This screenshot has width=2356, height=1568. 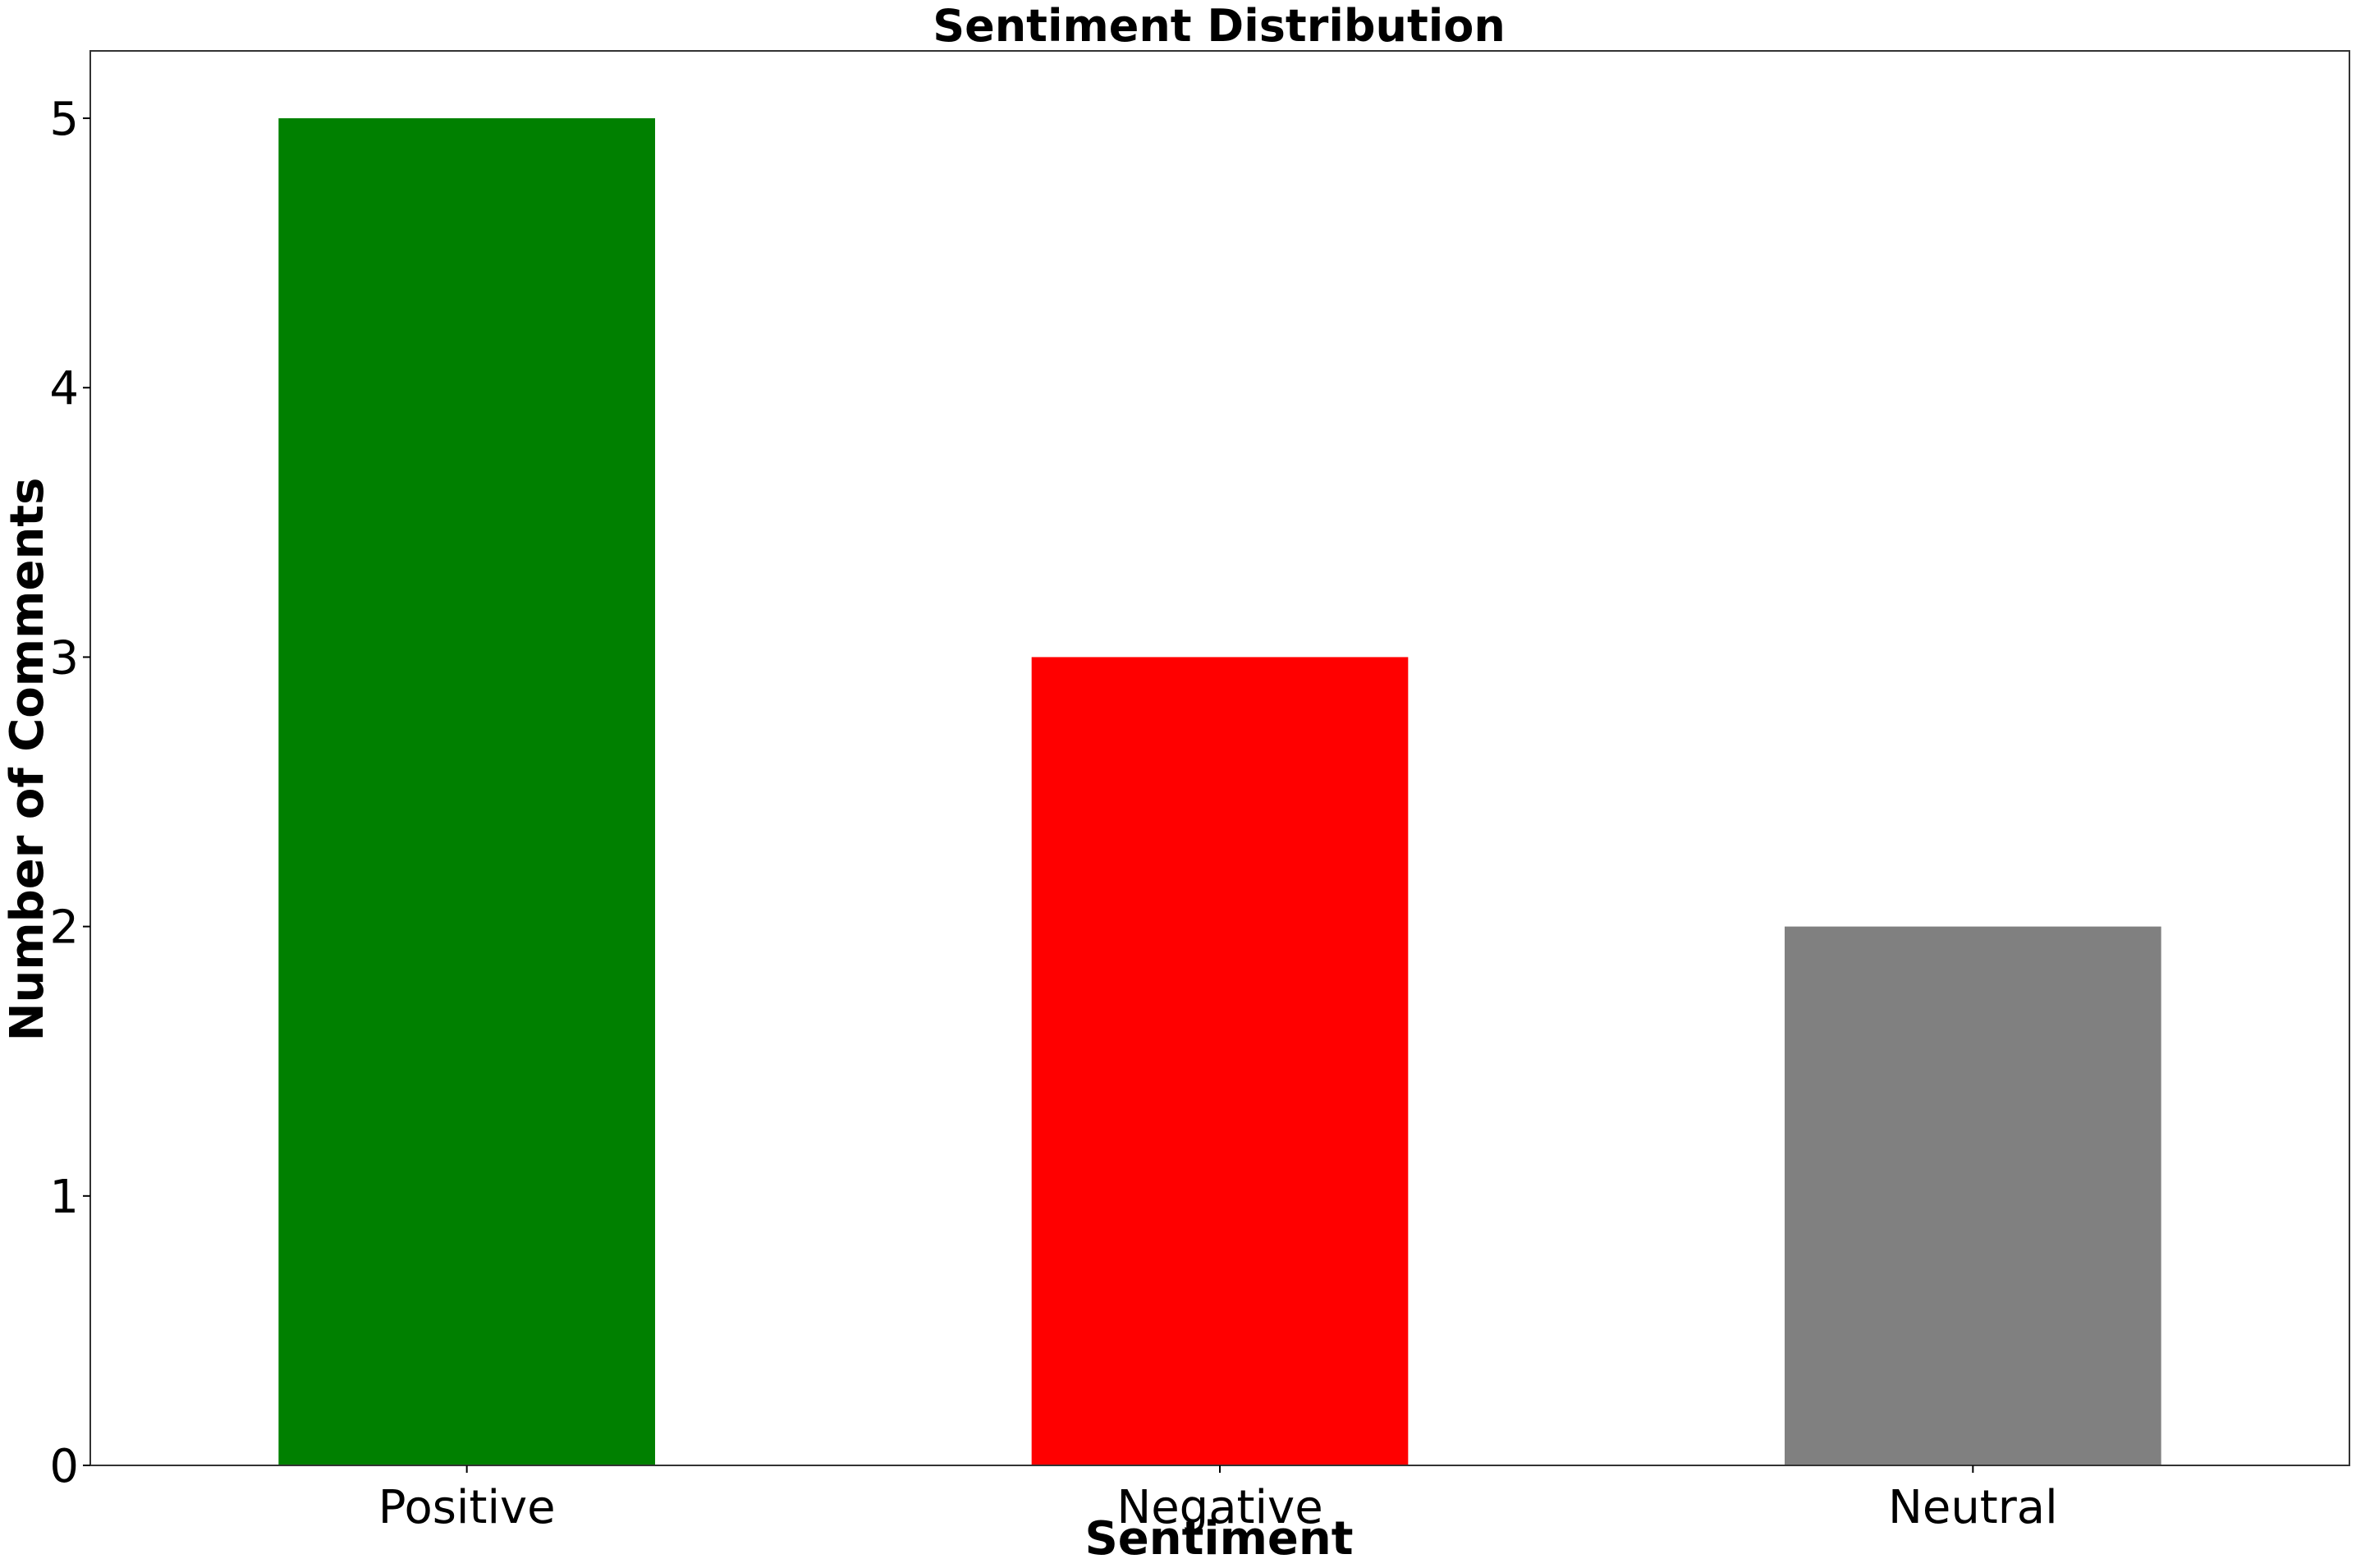 What do you see at coordinates (64, 658) in the screenshot?
I see `y-tick-label: 3` at bounding box center [64, 658].